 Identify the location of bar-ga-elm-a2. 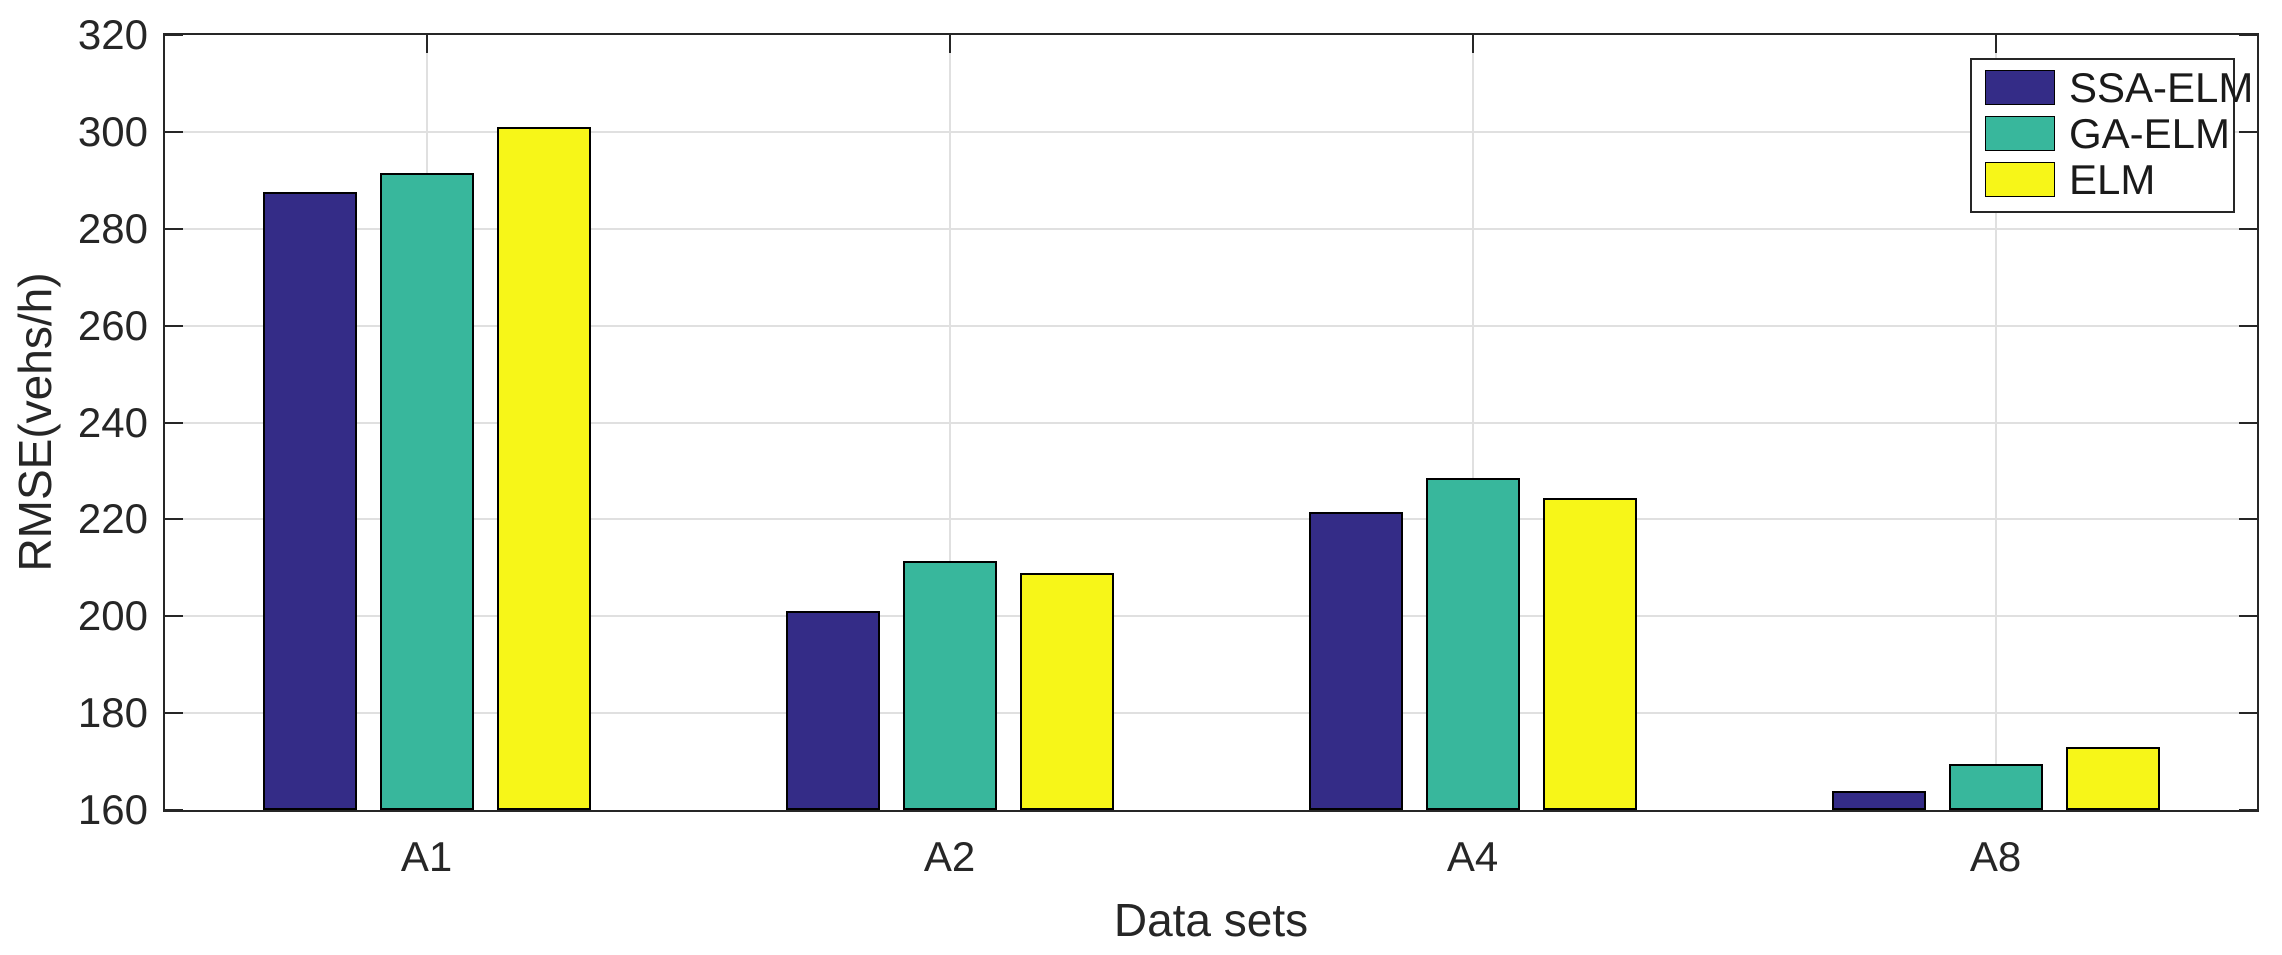
(950, 685).